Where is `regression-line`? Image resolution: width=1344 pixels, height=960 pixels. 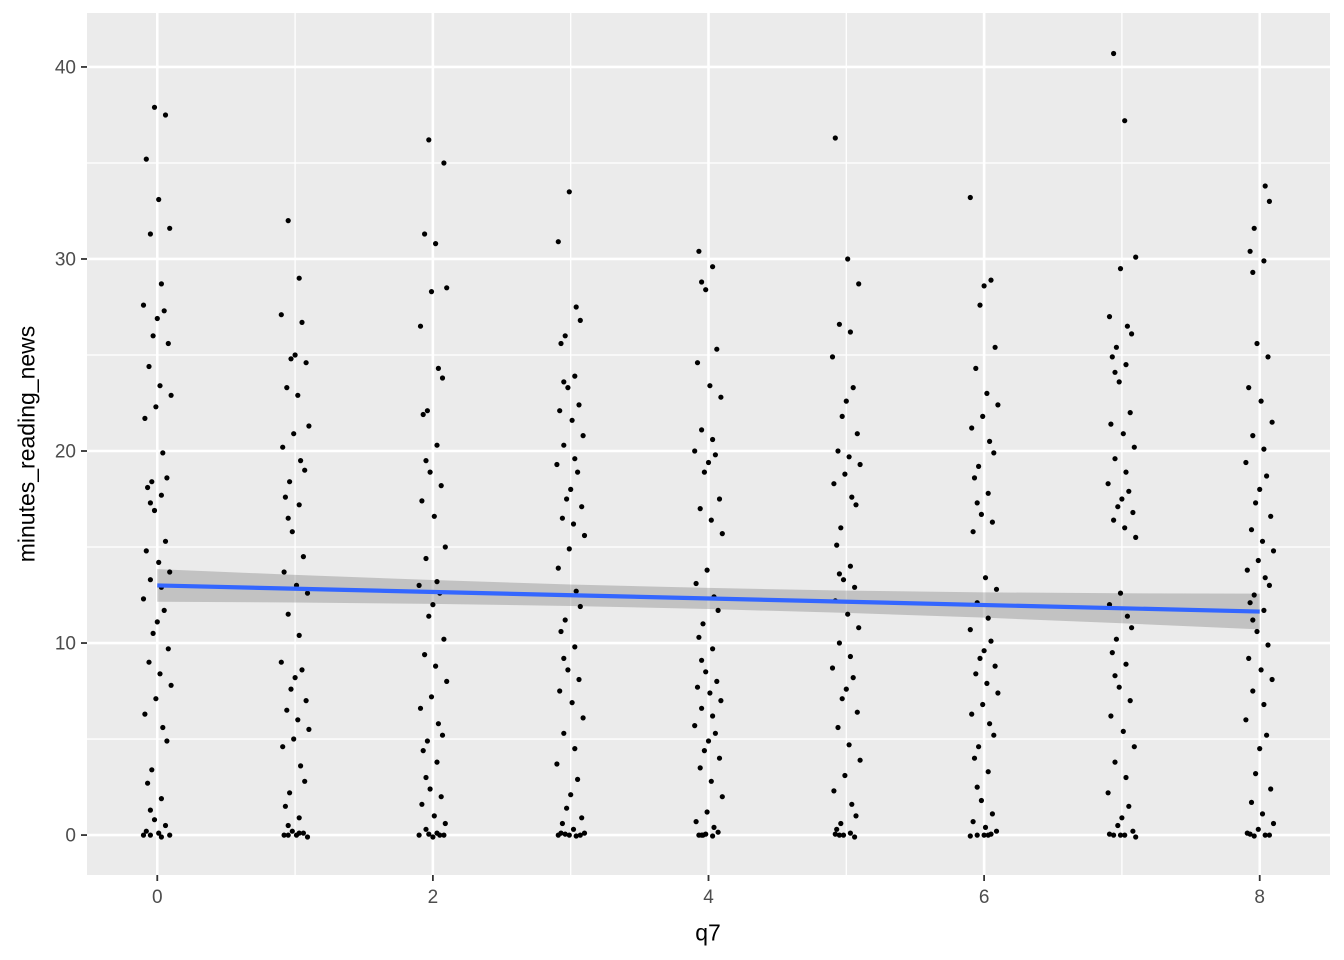 regression-line is located at coordinates (708, 598).